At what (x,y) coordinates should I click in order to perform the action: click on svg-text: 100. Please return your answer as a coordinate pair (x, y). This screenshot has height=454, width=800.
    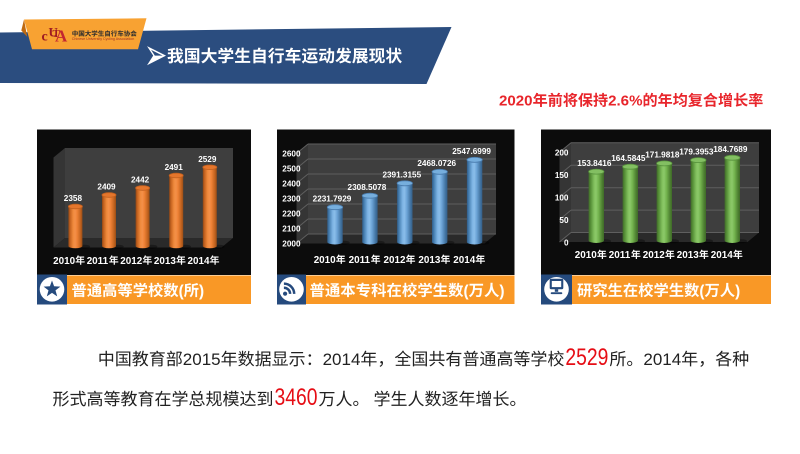
    Looking at the image, I should click on (562, 198).